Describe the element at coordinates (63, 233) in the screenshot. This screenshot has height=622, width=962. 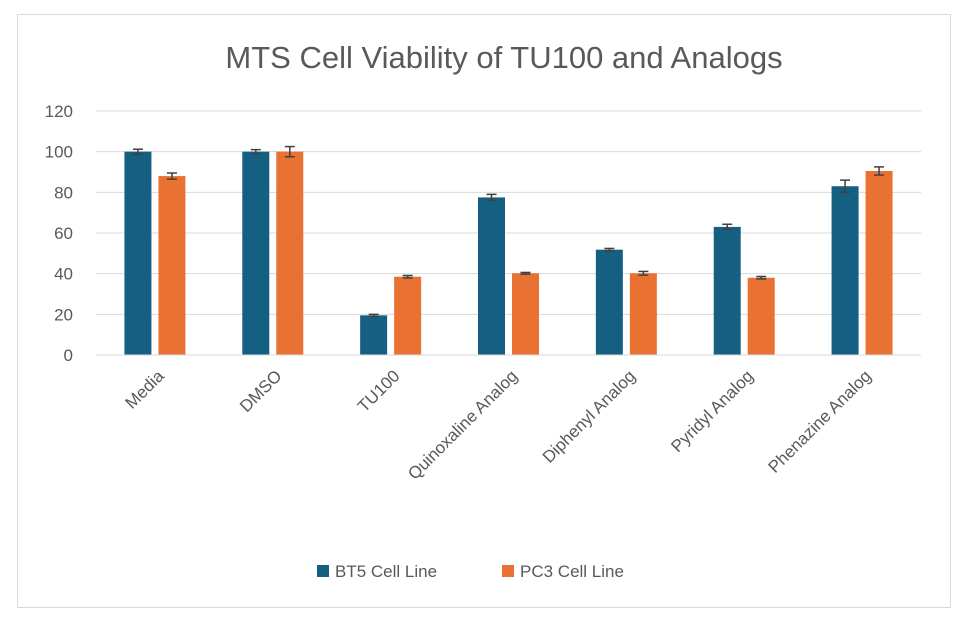
I see `y-tick-label: 60` at that location.